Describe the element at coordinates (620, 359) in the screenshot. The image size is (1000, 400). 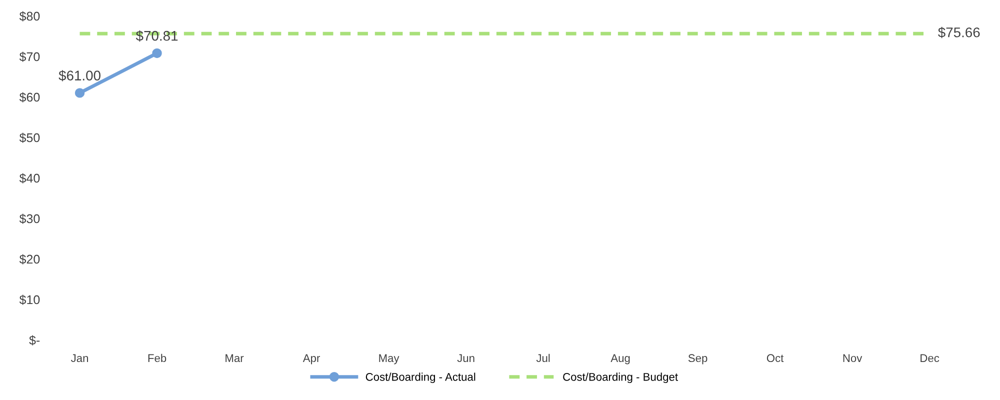
I see `x-tick-label: Aug` at that location.